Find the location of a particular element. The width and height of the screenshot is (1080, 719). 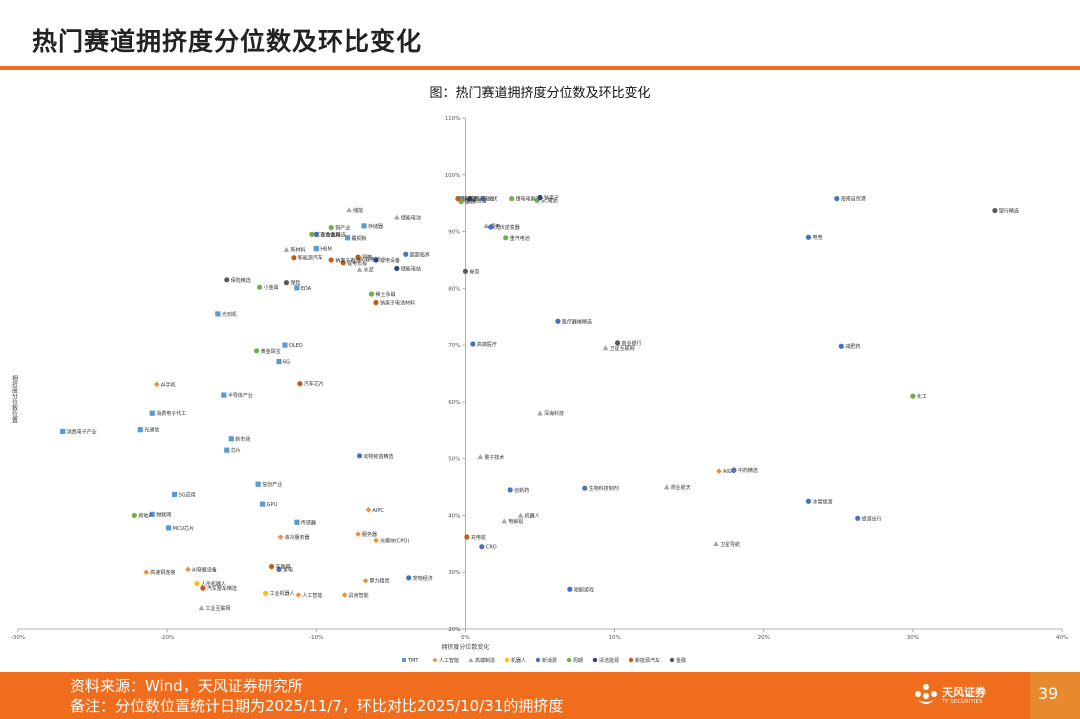

data-label: 铜箔 is located at coordinates (367, 257).